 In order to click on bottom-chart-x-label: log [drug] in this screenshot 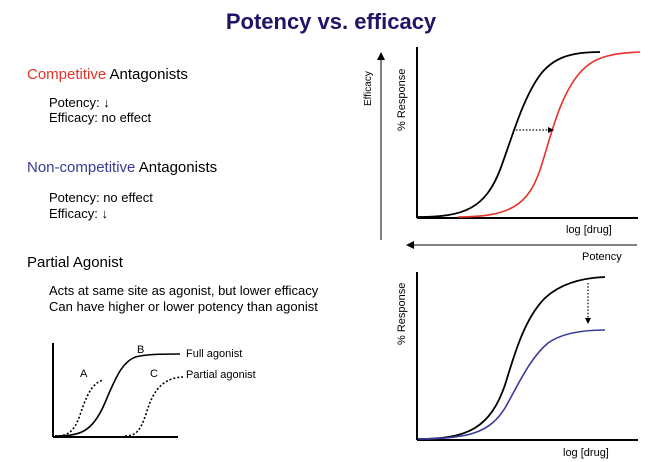, I will do `click(586, 453)`.